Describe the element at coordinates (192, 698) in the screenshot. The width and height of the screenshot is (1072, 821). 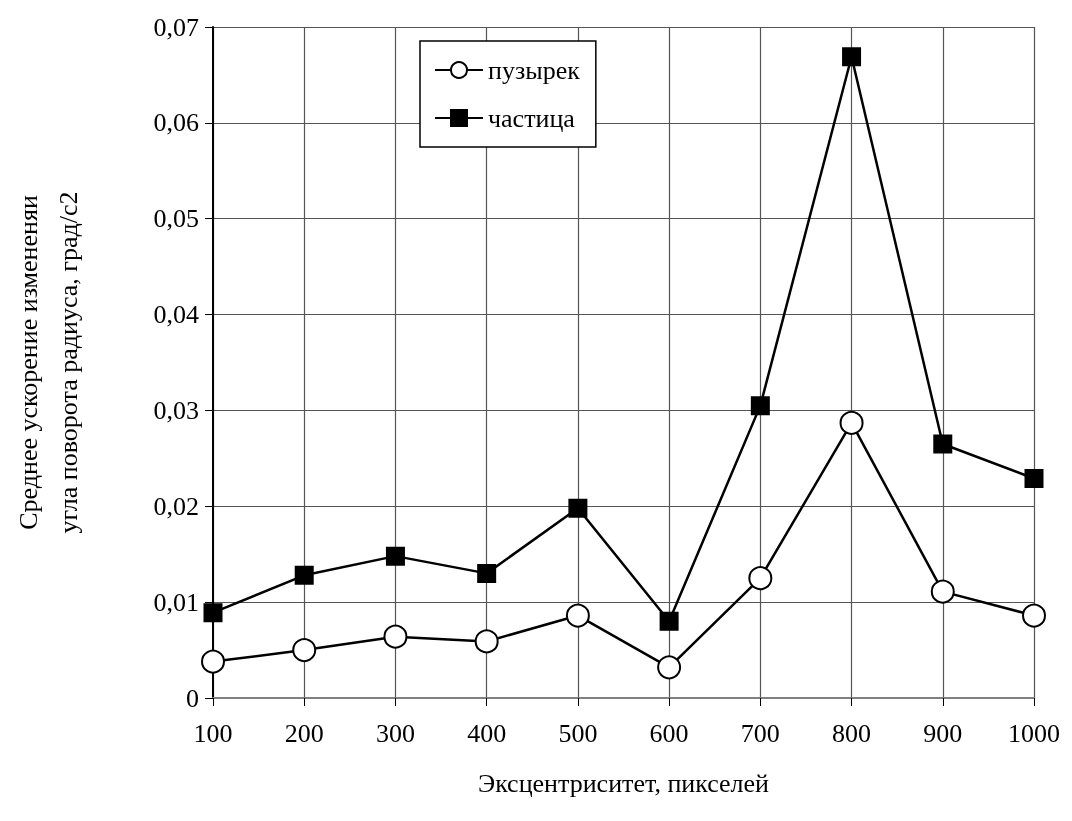
I see `y-tick-label: 0` at that location.